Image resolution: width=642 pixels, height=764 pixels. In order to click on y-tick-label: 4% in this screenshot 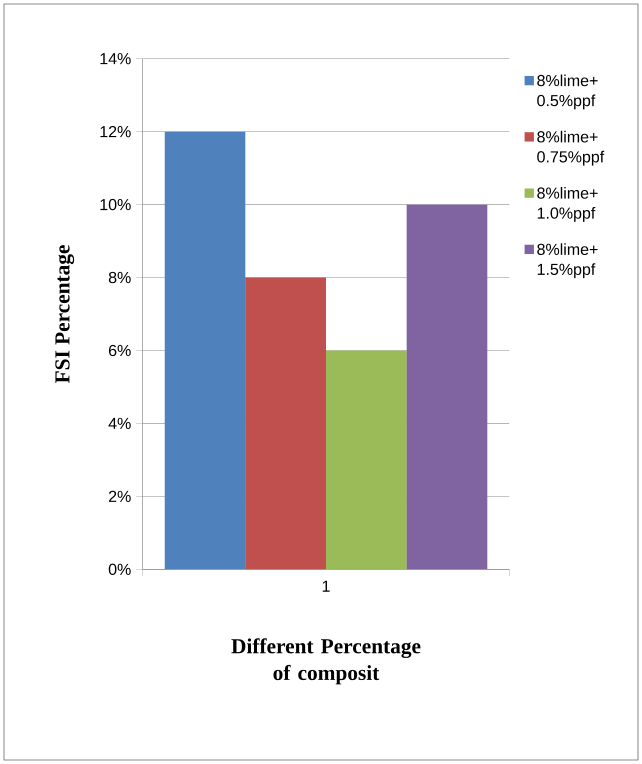, I will do `click(119, 424)`.